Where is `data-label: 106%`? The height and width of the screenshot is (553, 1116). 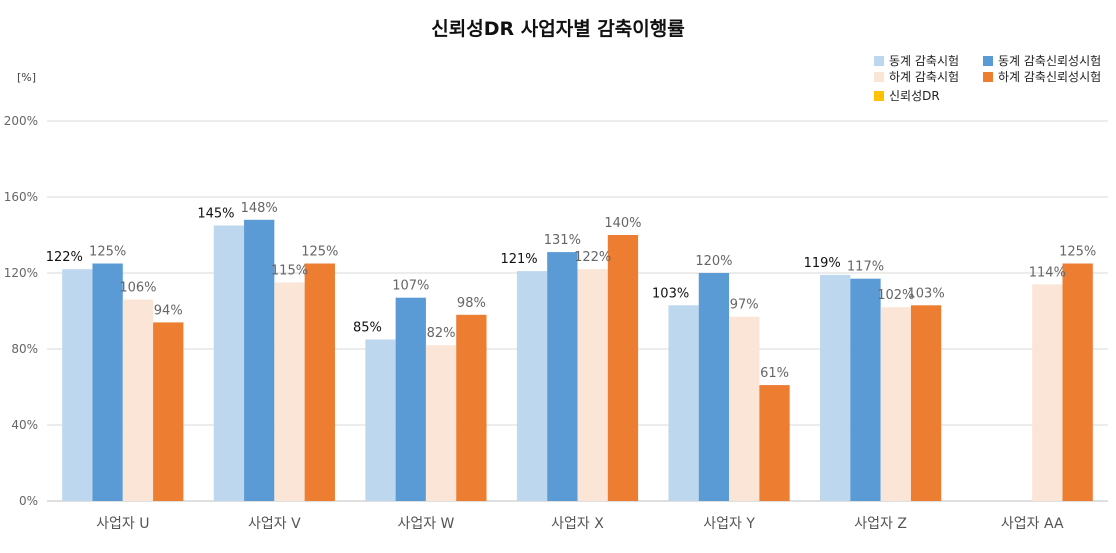 data-label: 106% is located at coordinates (137, 288).